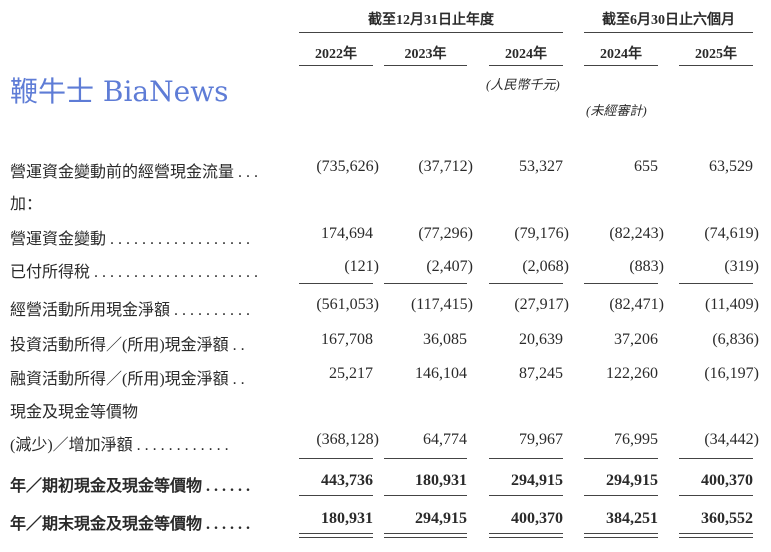  I want to click on row-label: 年／期初現金及現金等價物 . . . . . ., so click(130, 486).